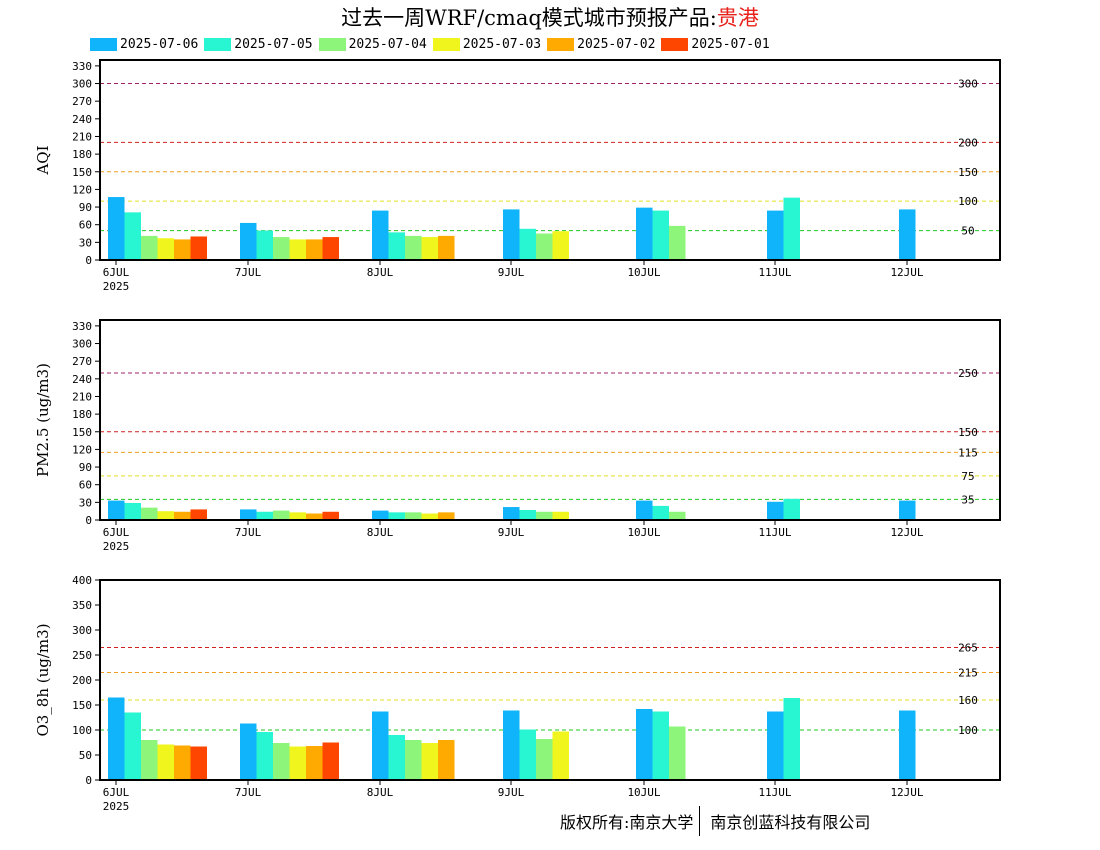 This screenshot has height=850, width=1100. Describe the element at coordinates (906, 532) in the screenshot. I see `pm25-x-tick-label: 12JUL` at that location.